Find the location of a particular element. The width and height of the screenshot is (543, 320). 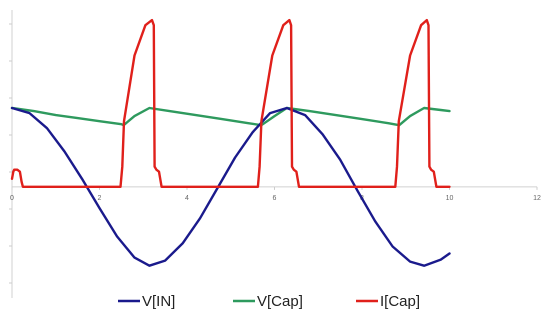

legend-label-i-cap: I[Cap] is located at coordinates (400, 301).